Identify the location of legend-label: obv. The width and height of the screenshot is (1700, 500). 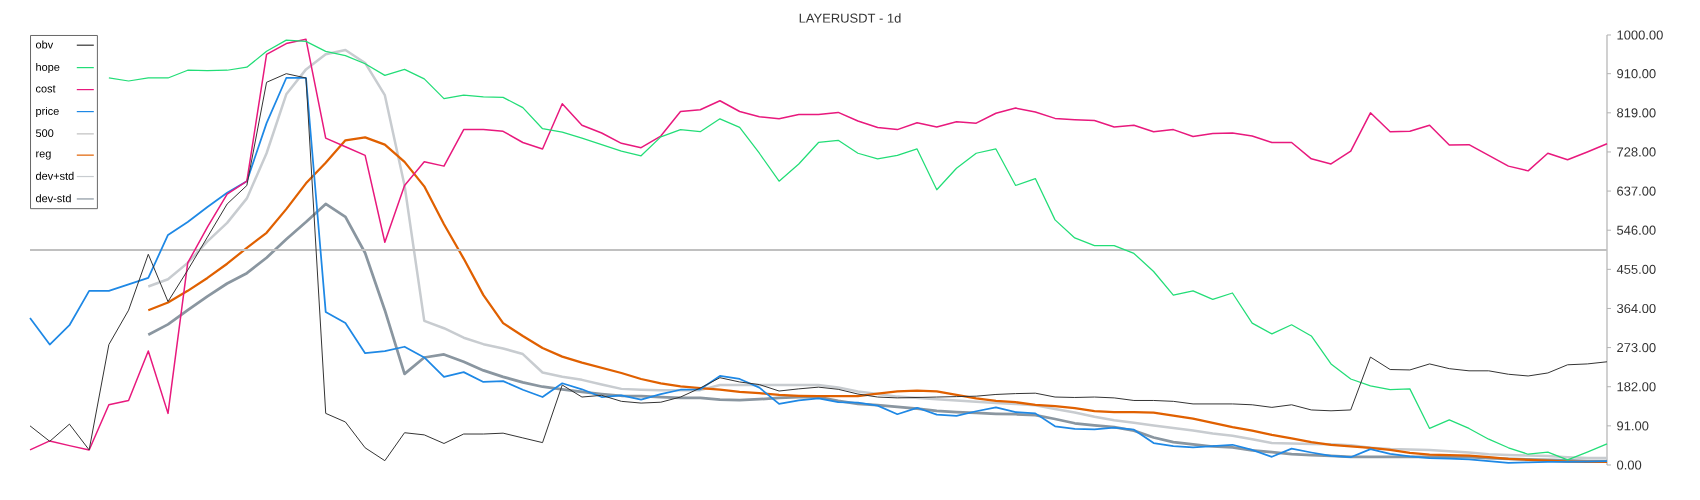
(44, 44).